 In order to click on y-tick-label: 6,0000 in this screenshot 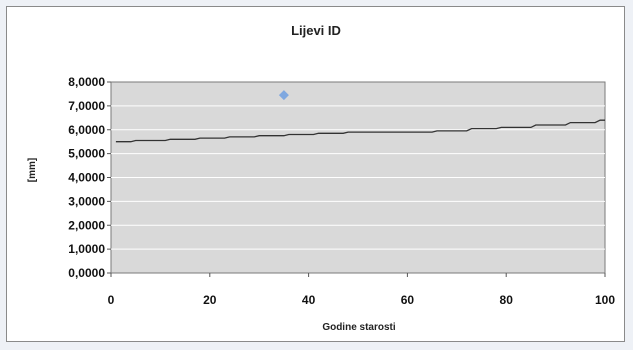, I will do `click(86, 130)`.